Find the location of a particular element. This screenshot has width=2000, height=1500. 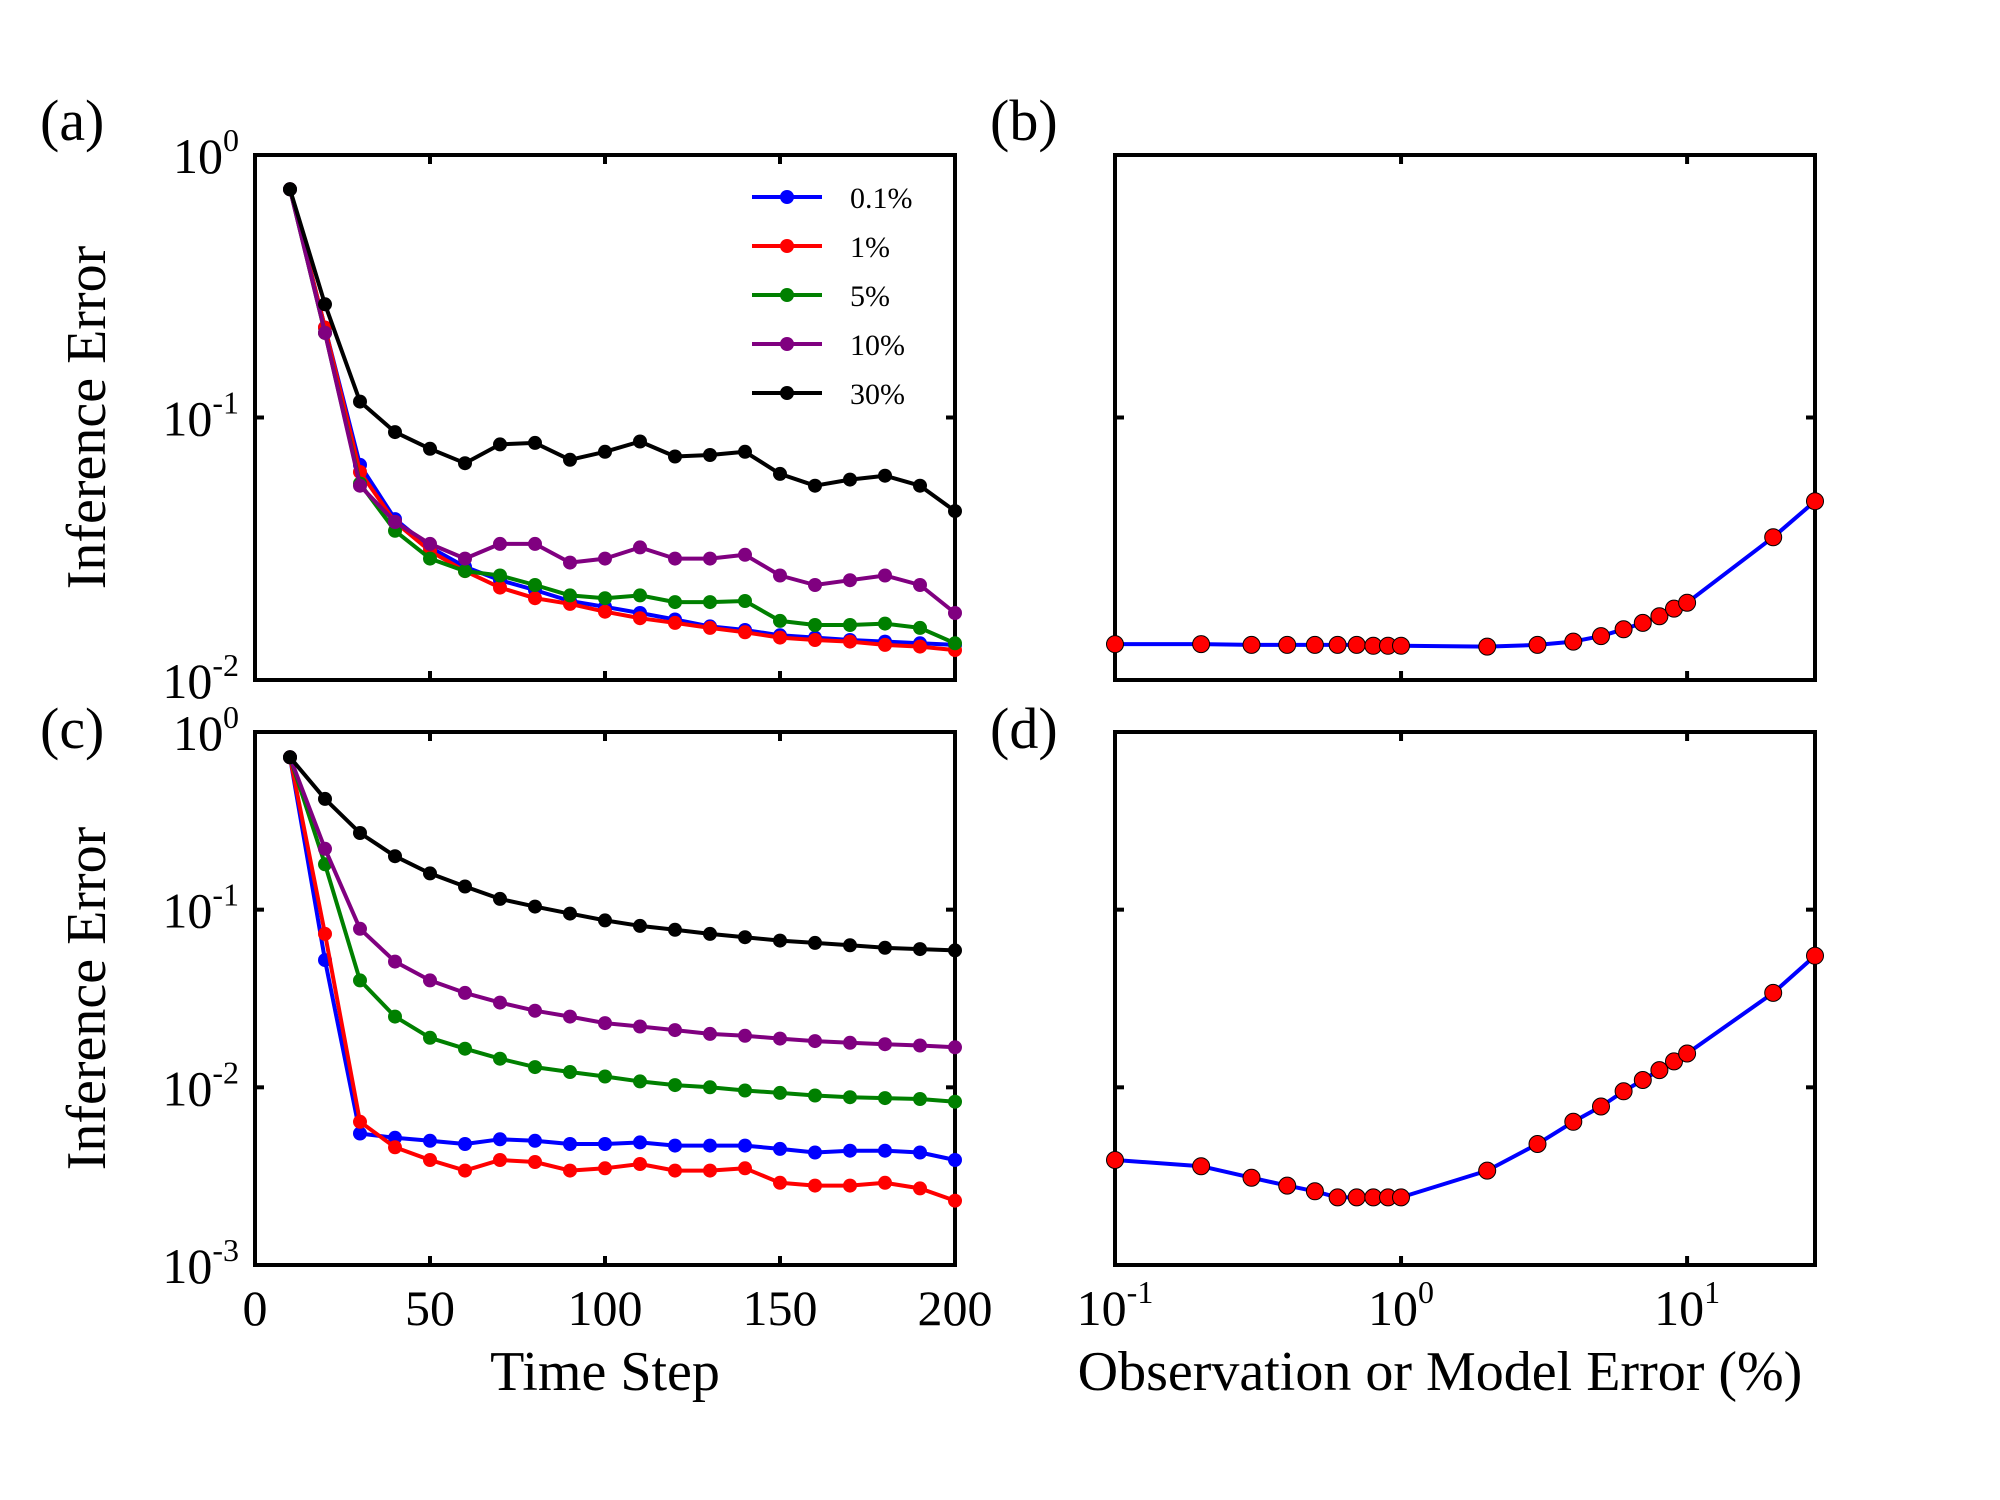

y-tick-label: 10⁻² is located at coordinates (200, 678).